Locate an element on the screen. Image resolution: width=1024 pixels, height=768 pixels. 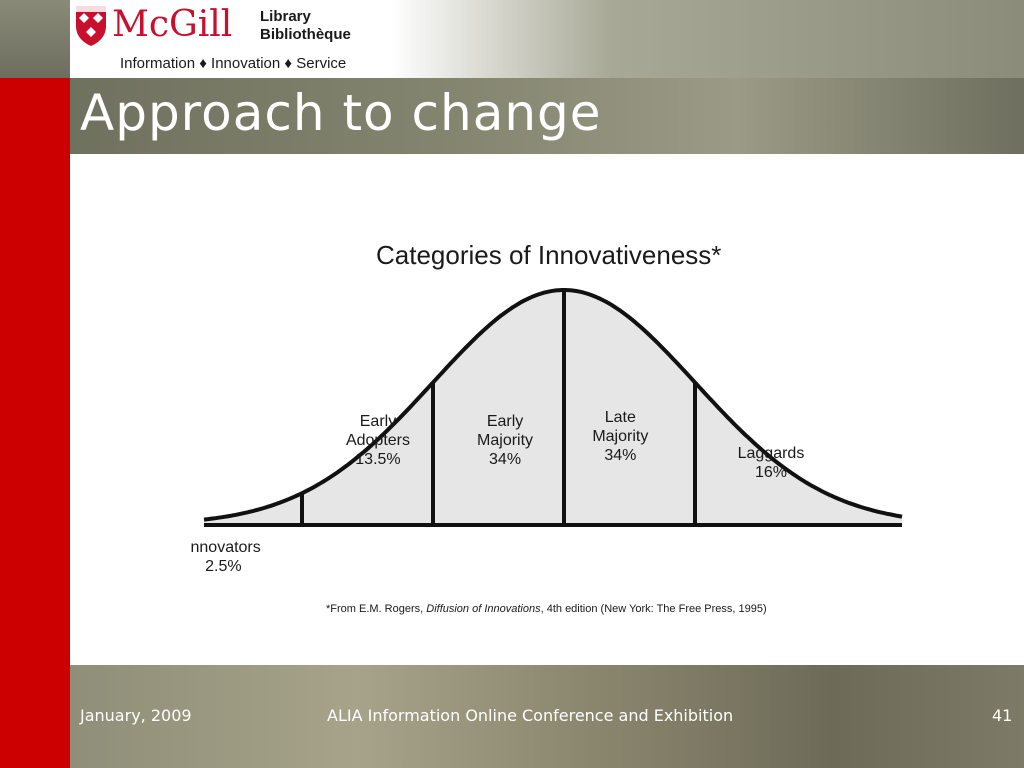
category-label-laggards: Laggards 16% is located at coordinates (771, 463).